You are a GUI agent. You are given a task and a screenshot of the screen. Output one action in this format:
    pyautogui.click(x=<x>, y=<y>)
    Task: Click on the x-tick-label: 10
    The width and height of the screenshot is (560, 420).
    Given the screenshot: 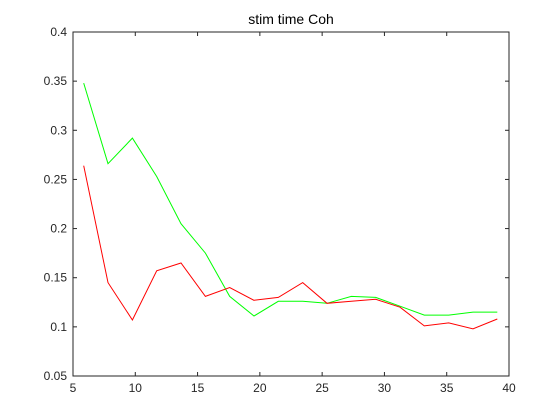 What is the action you would take?
    pyautogui.click(x=136, y=388)
    